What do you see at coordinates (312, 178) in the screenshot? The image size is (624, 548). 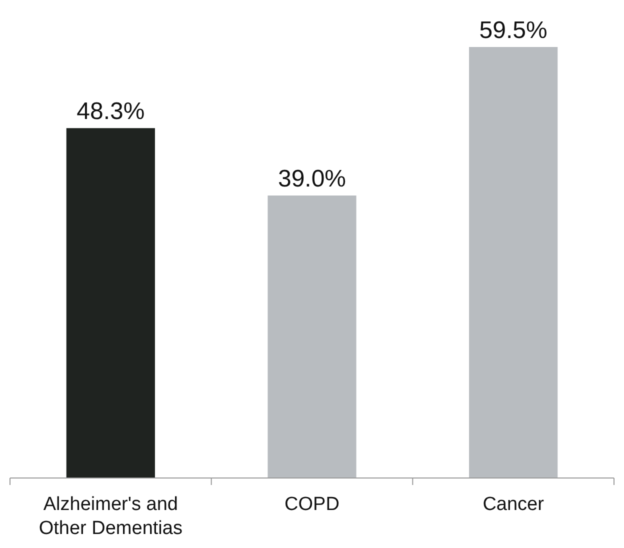 I see `data-label: 39.0%` at bounding box center [312, 178].